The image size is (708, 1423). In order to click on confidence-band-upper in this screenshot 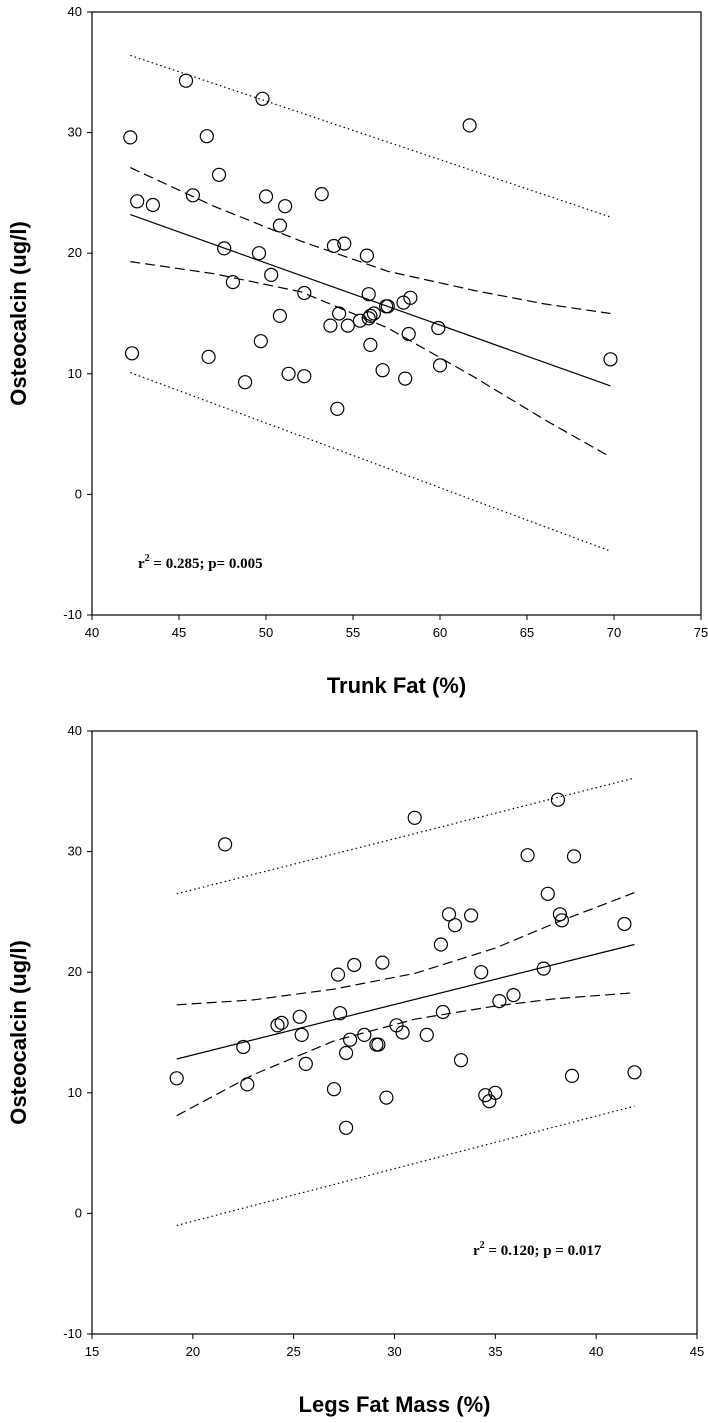, I will do `click(405, 949)`.